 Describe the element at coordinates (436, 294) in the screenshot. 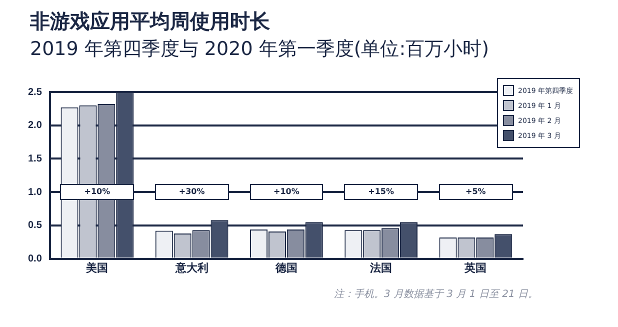

I see `text: 注：手机。3 月数据基于 3 月 1 日至 21 日。` at that location.